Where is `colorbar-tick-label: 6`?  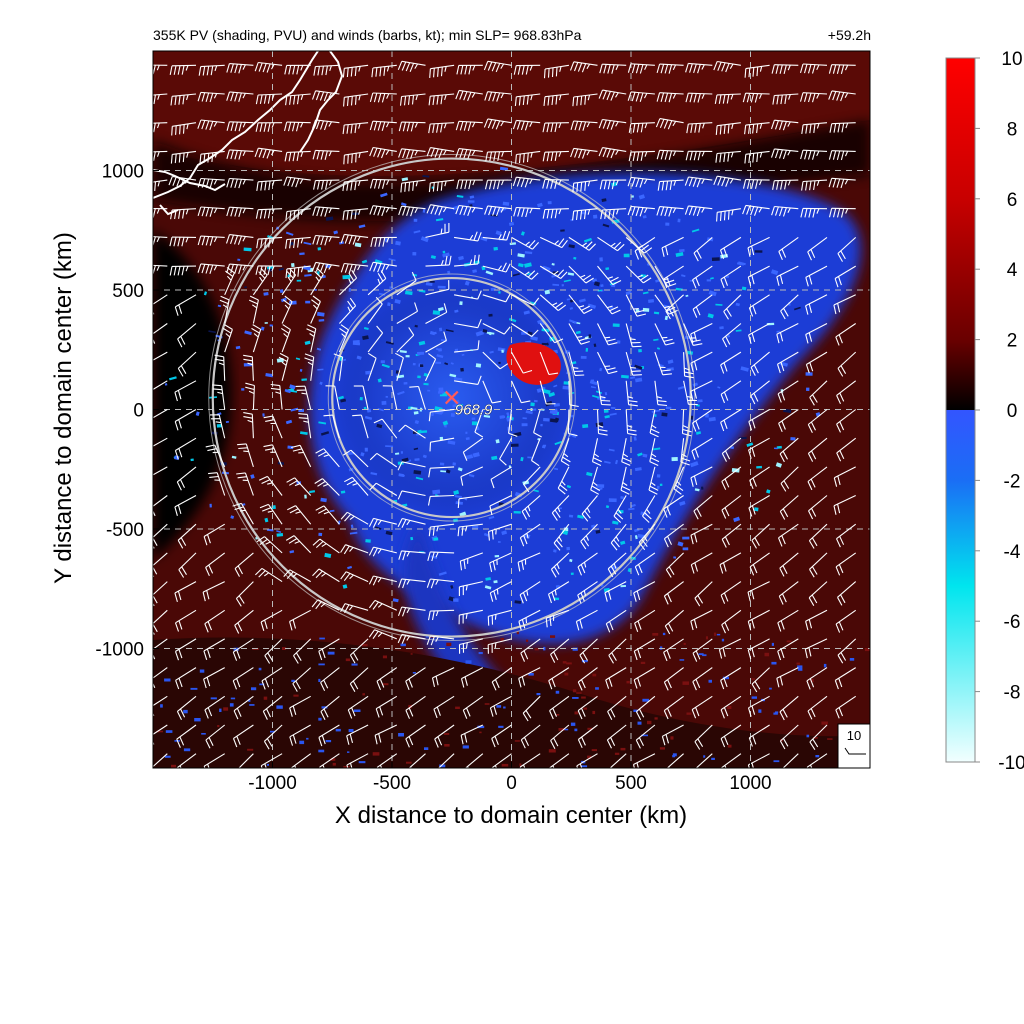
colorbar-tick-label: 6 is located at coordinates (1012, 200).